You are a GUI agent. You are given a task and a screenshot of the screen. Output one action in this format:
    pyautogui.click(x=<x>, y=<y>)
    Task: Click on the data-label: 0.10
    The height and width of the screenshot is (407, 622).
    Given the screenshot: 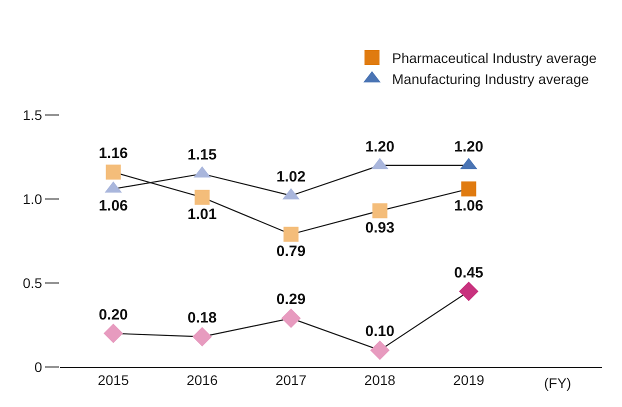 What is the action you would take?
    pyautogui.click(x=379, y=331)
    